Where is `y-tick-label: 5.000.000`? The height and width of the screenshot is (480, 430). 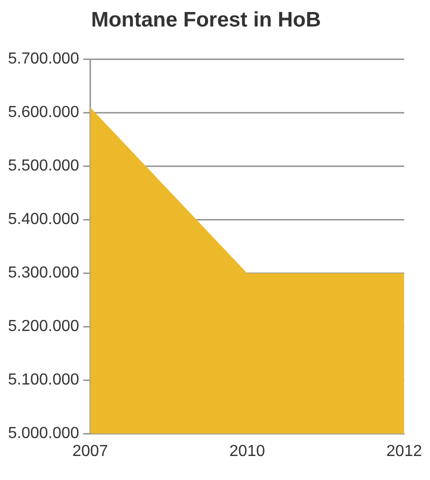
y-tick-label: 5.000.000 is located at coordinates (44, 433).